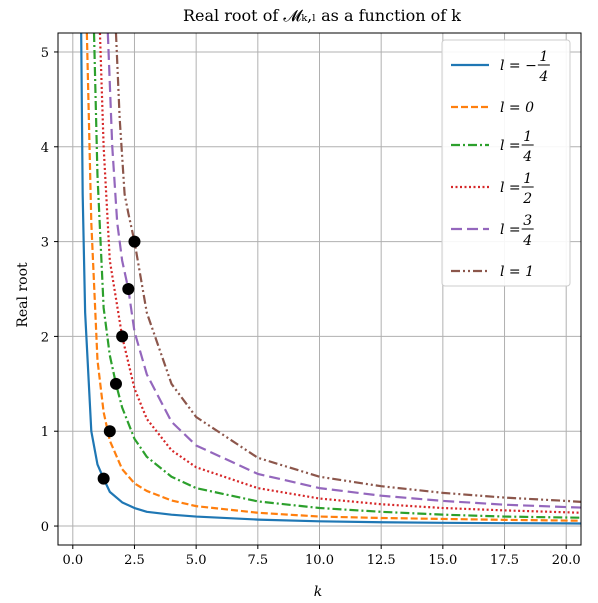 The width and height of the screenshot is (598, 603). What do you see at coordinates (527, 199) in the screenshot?
I see `legend-fraction-denominator: 2` at bounding box center [527, 199].